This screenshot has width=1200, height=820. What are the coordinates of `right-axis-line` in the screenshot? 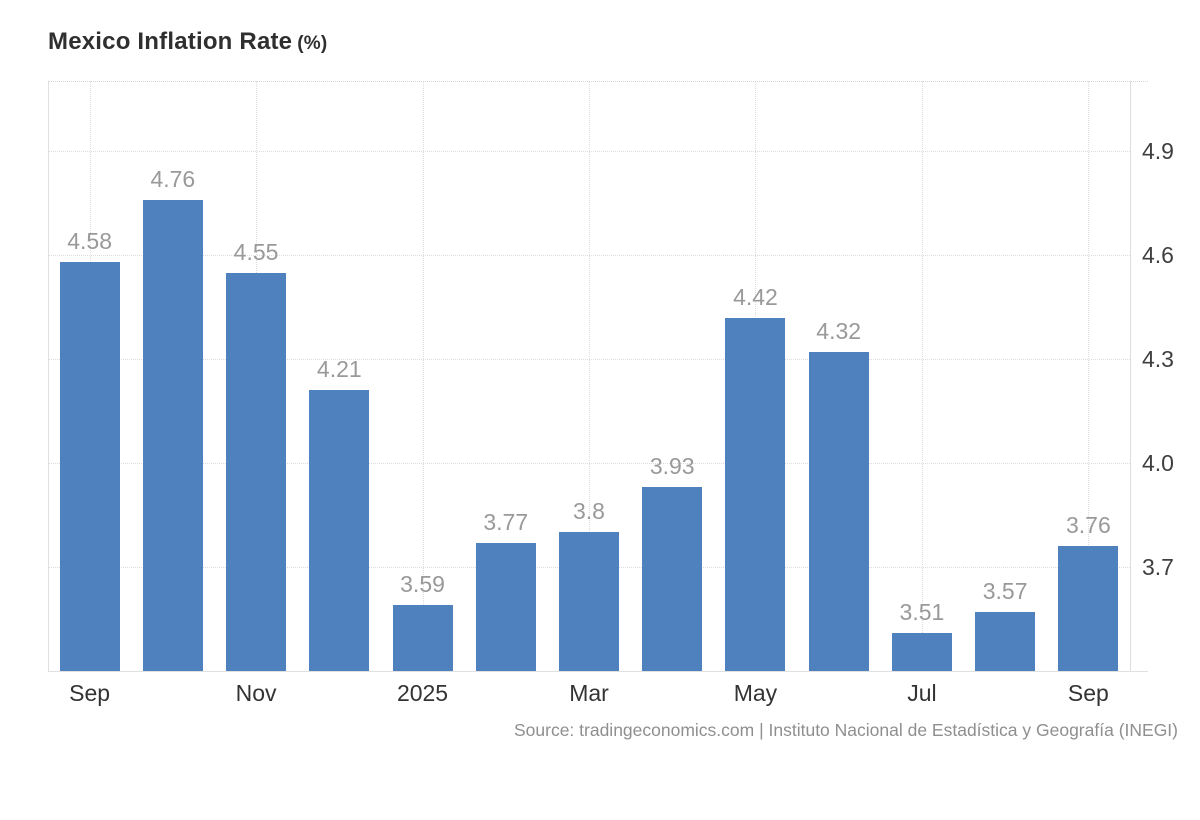 It's located at (1130, 376).